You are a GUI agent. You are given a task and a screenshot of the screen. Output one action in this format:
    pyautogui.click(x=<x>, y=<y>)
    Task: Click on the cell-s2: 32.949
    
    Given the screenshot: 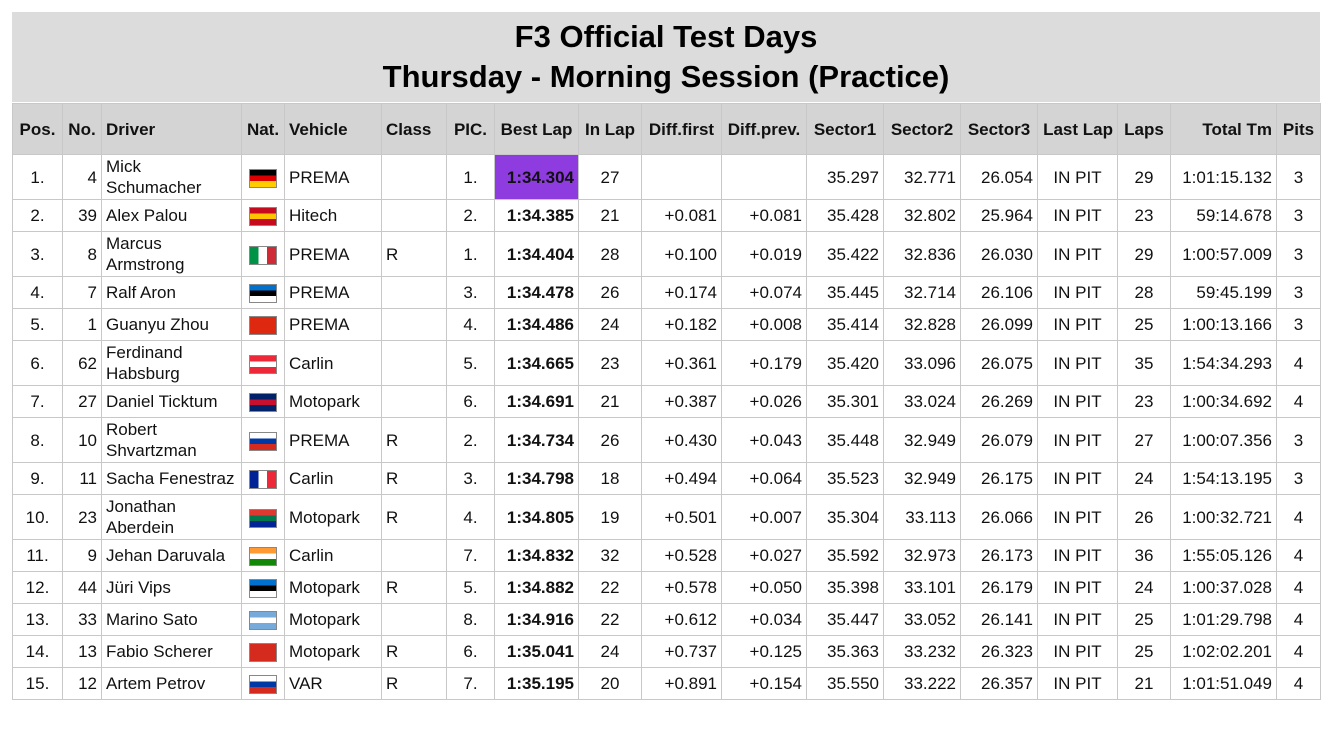 What is the action you would take?
    pyautogui.click(x=922, y=478)
    